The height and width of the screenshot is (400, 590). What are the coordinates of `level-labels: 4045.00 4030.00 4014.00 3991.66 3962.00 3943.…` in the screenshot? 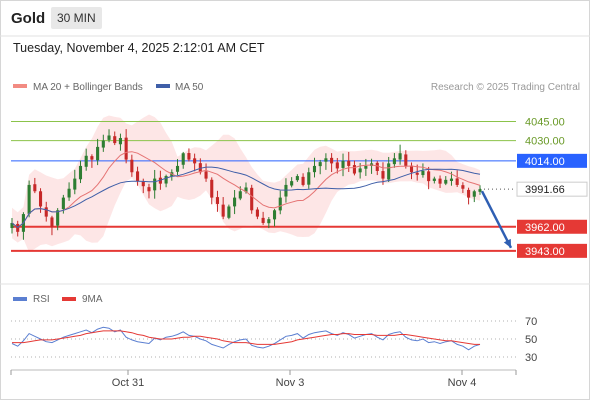 It's located at (552, 187).